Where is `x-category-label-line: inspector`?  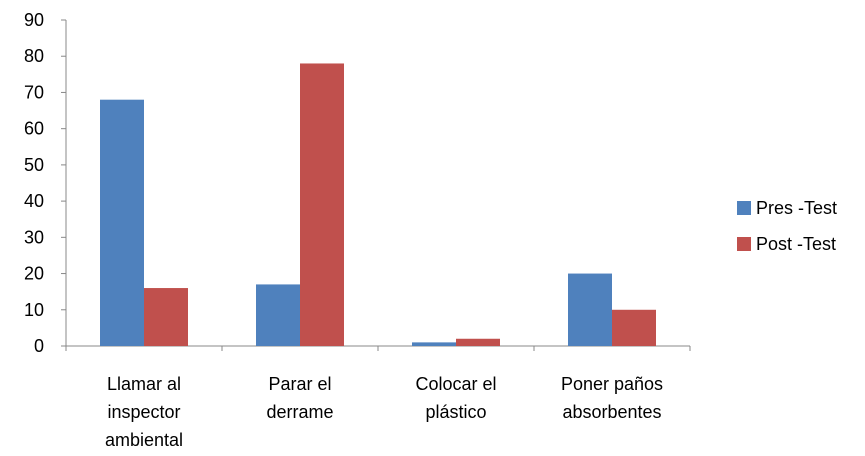 x-category-label-line: inspector is located at coordinates (143, 412).